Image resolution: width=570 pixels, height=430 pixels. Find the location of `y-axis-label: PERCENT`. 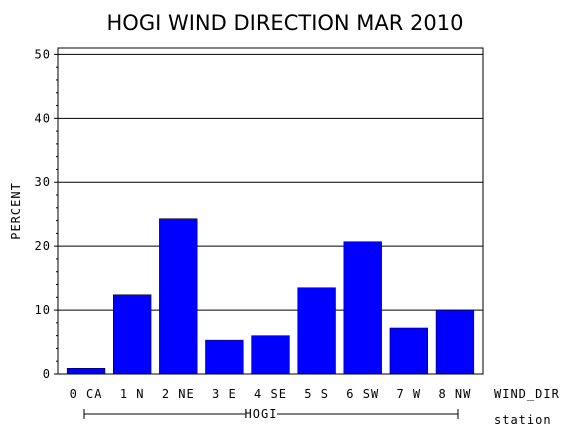

y-axis-label: PERCENT is located at coordinates (16, 211).